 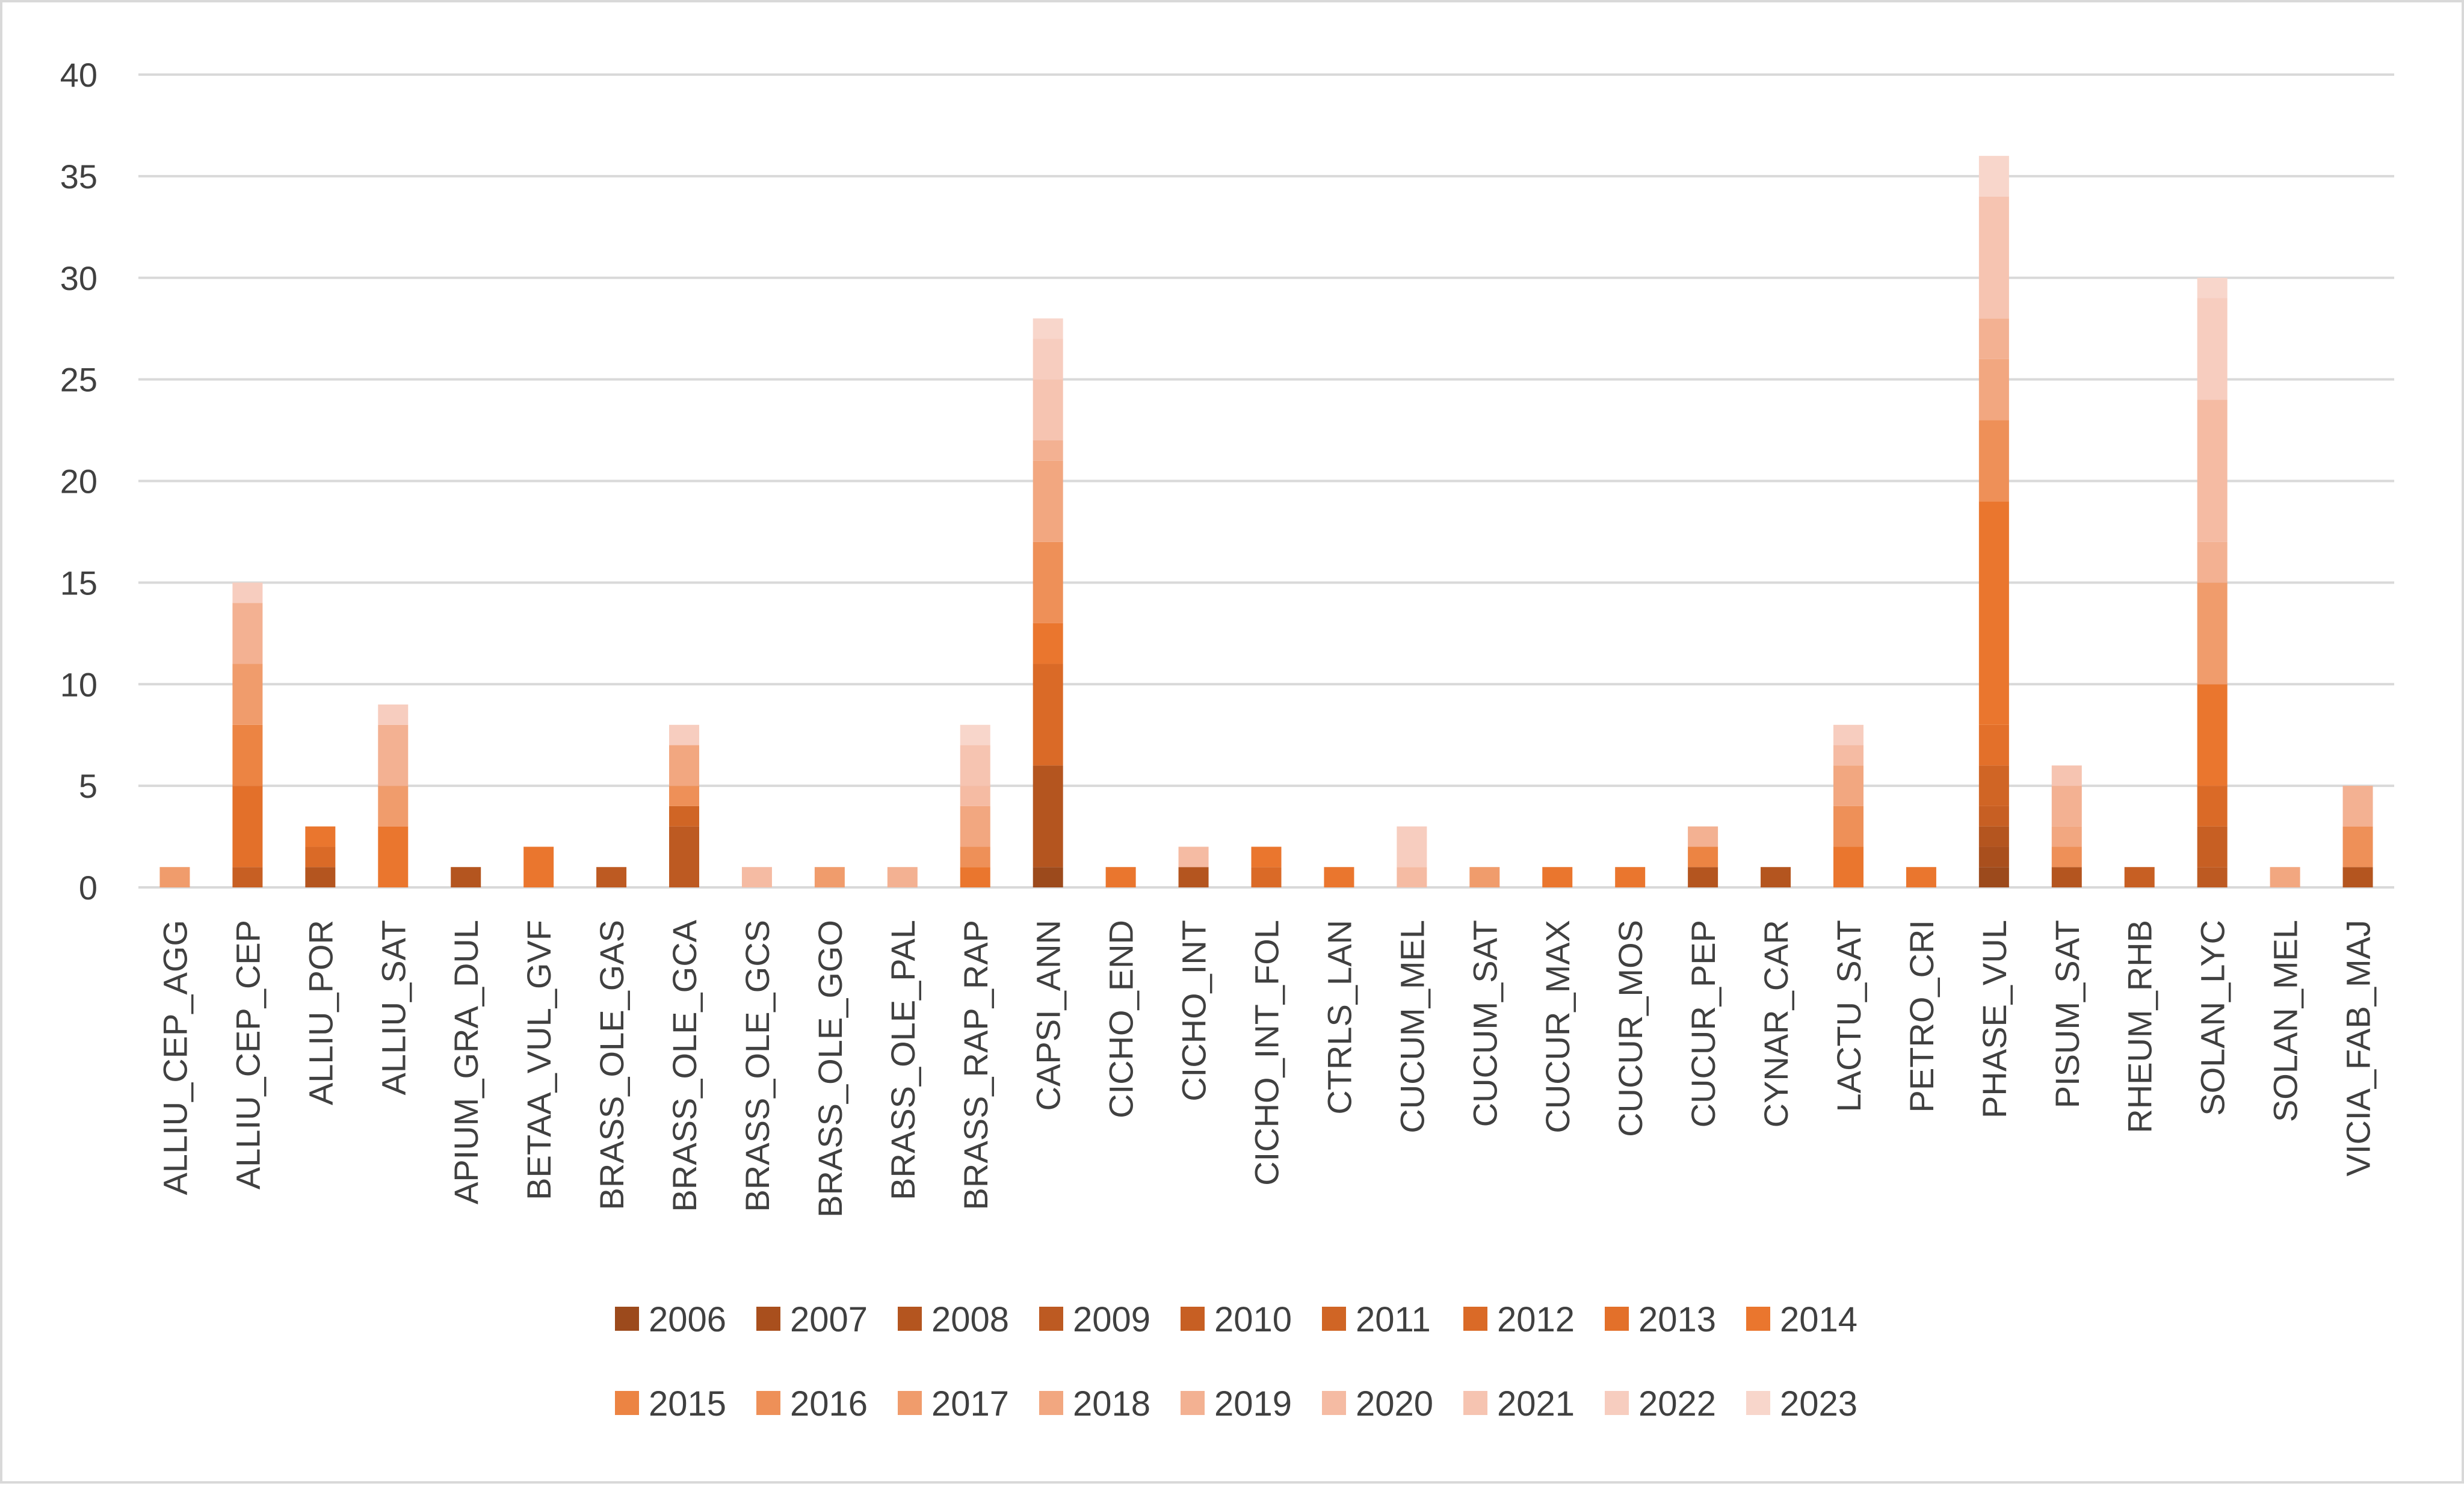 What do you see at coordinates (88, 888) in the screenshot?
I see `y-tick-label: 0` at bounding box center [88, 888].